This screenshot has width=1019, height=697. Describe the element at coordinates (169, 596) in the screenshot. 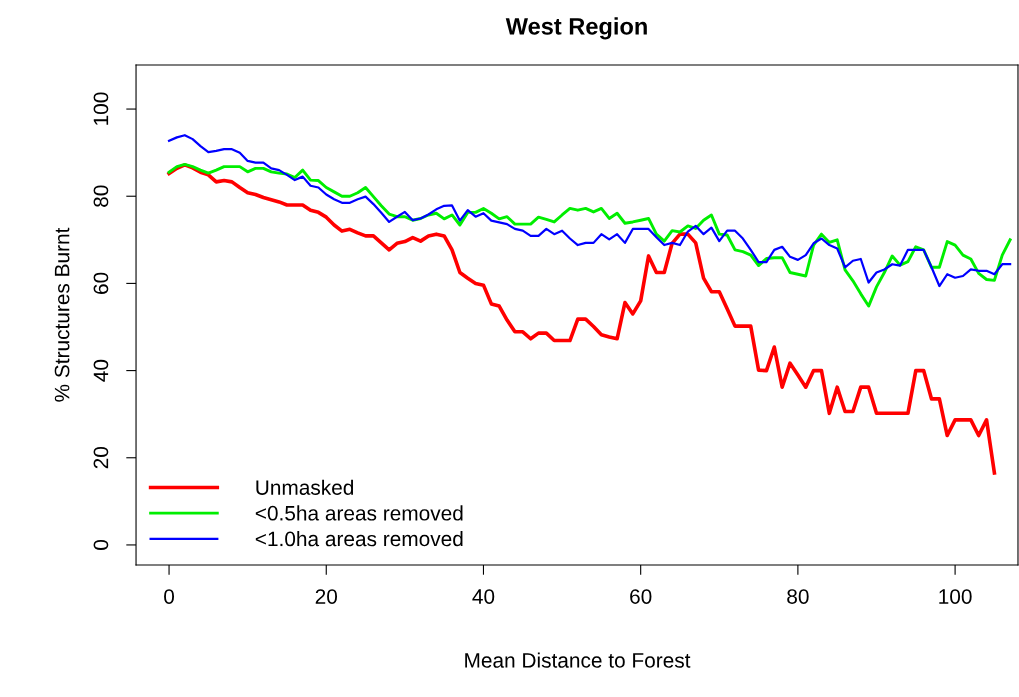

I see `x-tick-label: 0` at that location.